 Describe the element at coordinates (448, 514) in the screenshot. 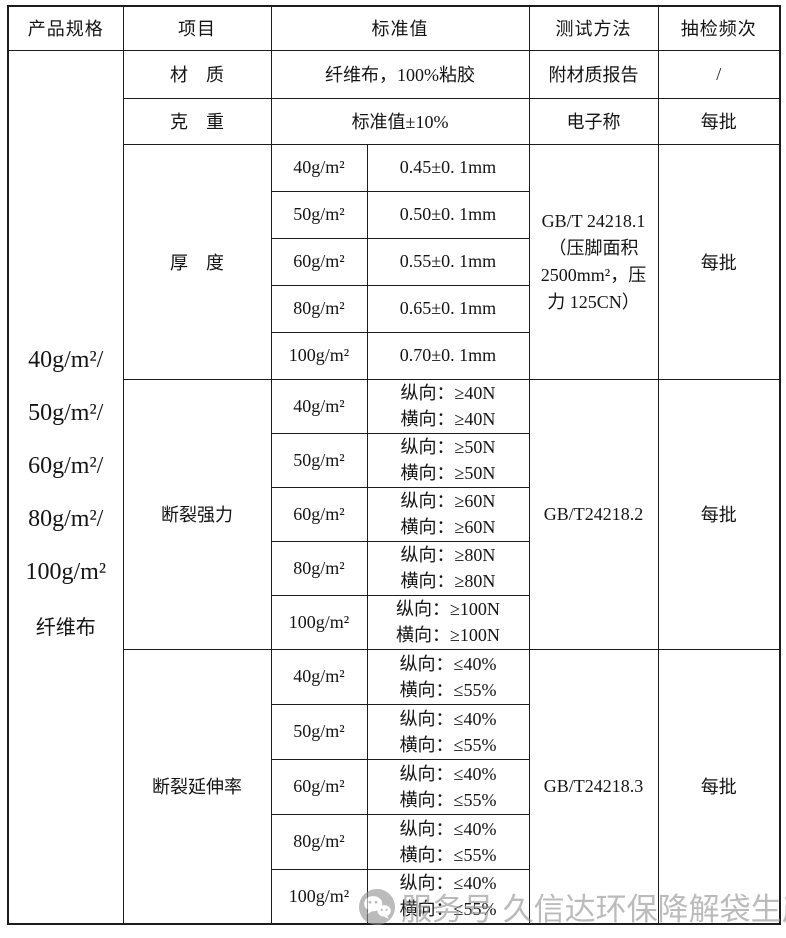

I see `strength-value: 纵向：≥60N 横向：≥60N` at that location.